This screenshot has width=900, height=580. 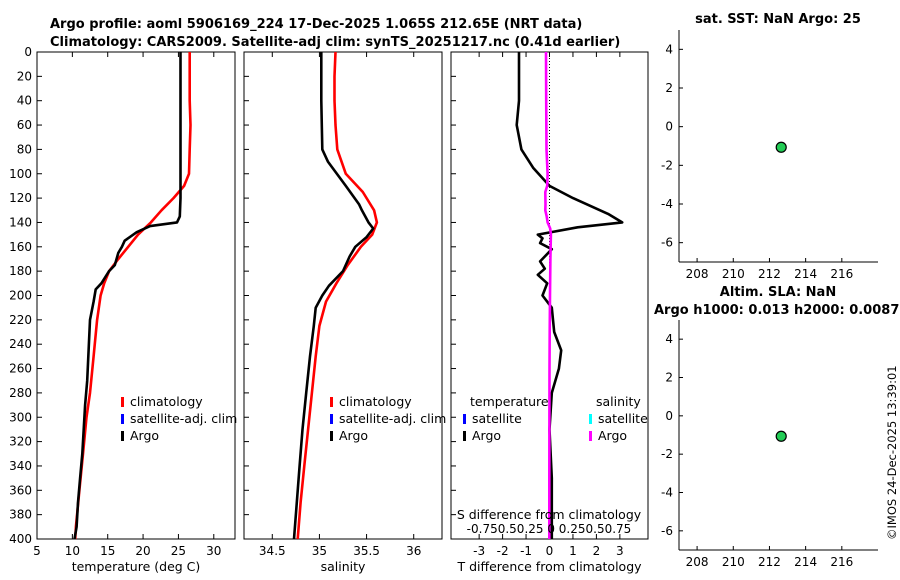 I want to click on sst-ytick-label: -6, so click(x=667, y=243).